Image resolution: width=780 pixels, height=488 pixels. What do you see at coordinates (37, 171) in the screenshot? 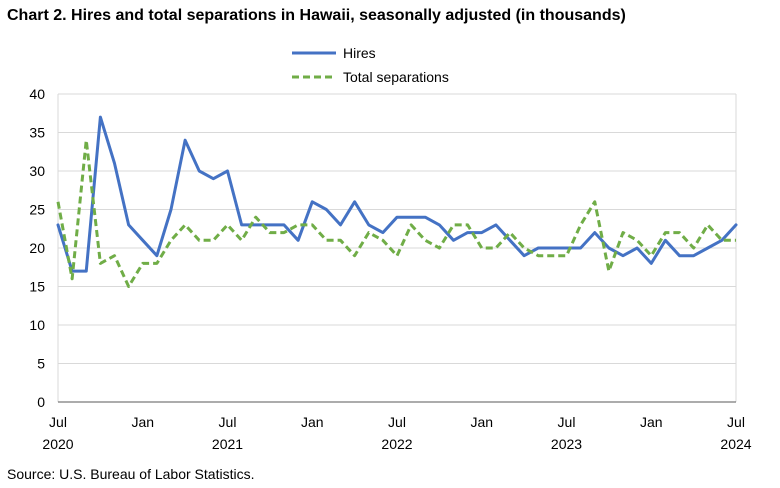
I see `y-tick-label: 30` at bounding box center [37, 171].